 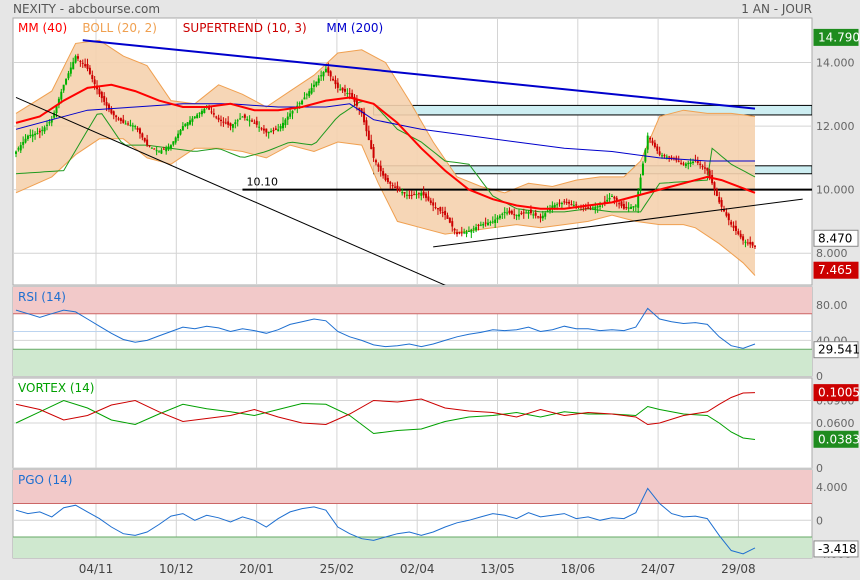 I want to click on x-axis-label: 10/12, so click(x=176, y=569).